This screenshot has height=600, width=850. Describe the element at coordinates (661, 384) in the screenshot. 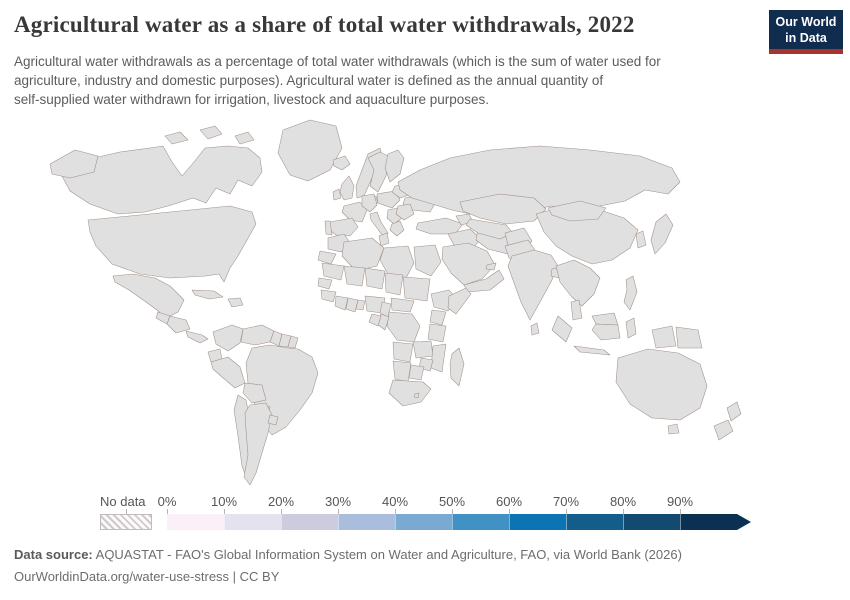

I see `country-australia` at that location.